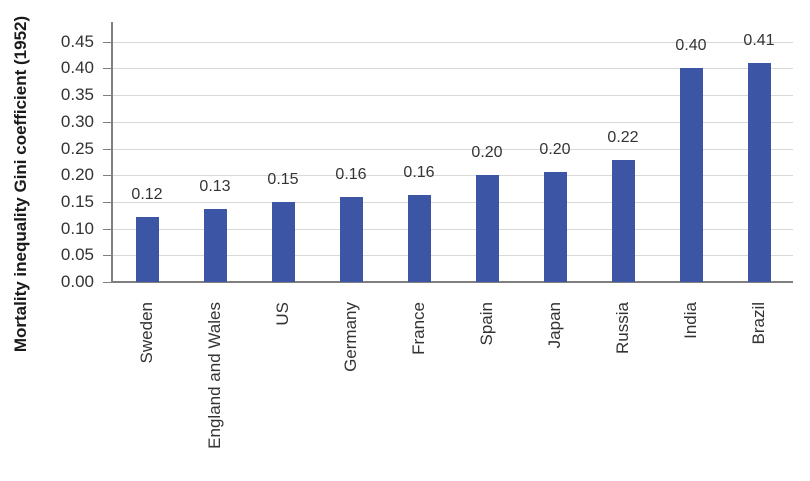 Image resolution: width=810 pixels, height=481 pixels. Describe the element at coordinates (554, 325) in the screenshot. I see `category-label: Japan` at that location.